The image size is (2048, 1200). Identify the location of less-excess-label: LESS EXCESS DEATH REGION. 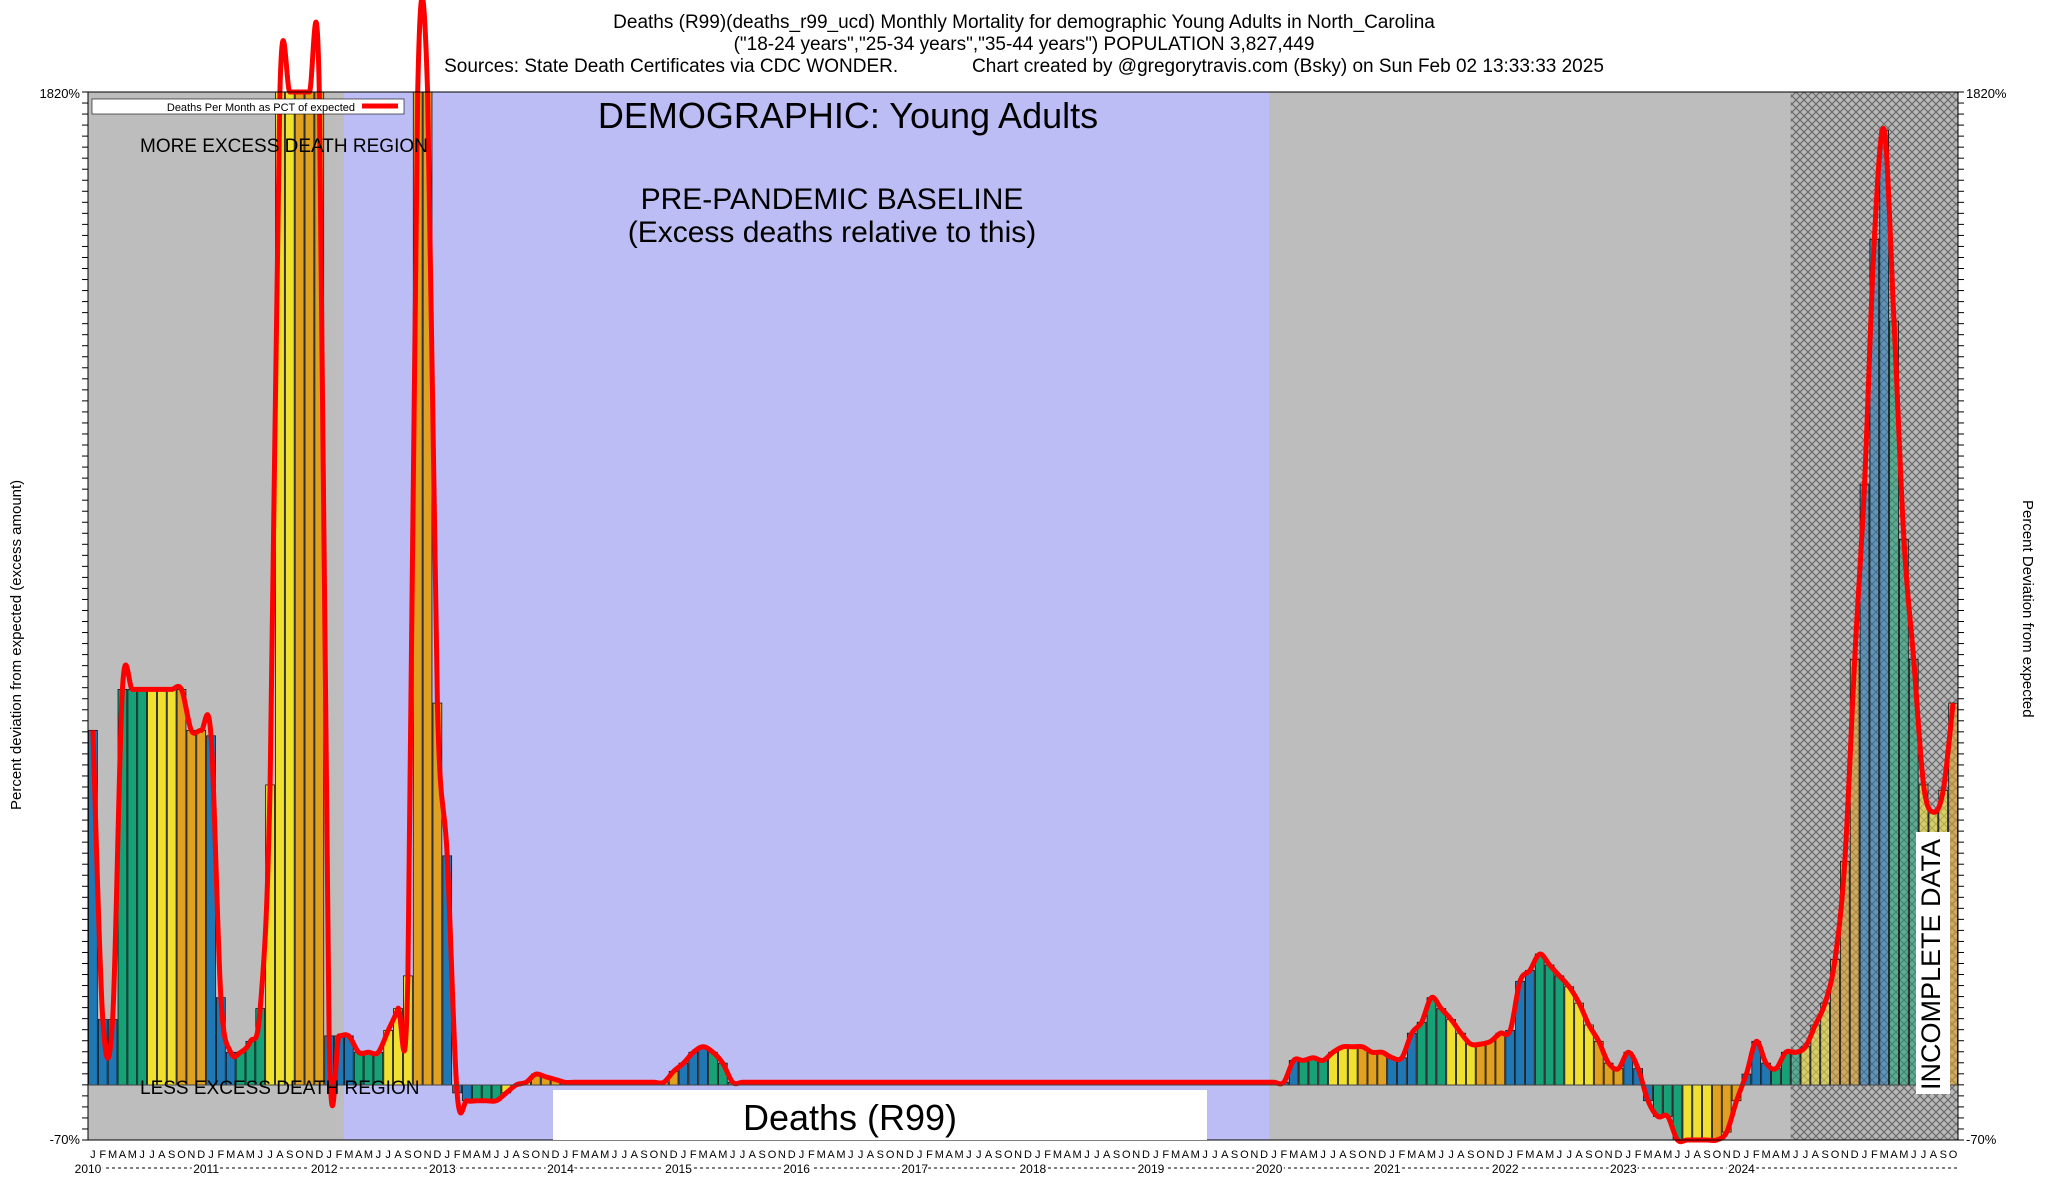
(279, 1088).